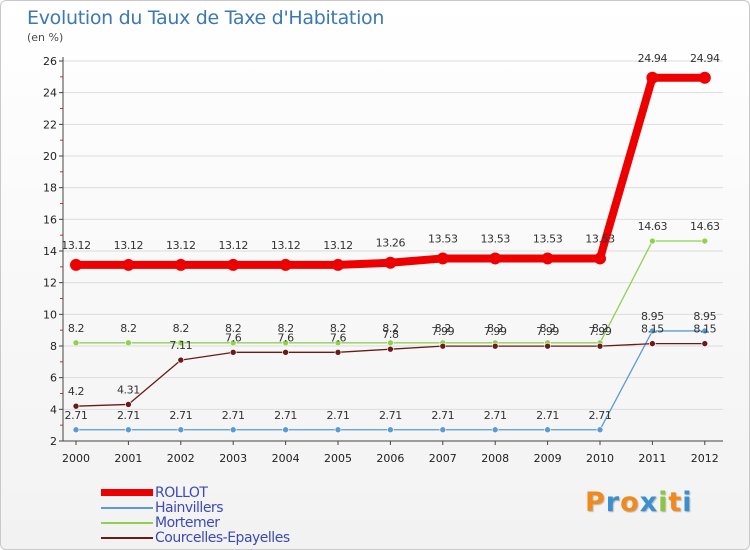  What do you see at coordinates (391, 243) in the screenshot?
I see `data-label: 13.26` at bounding box center [391, 243].